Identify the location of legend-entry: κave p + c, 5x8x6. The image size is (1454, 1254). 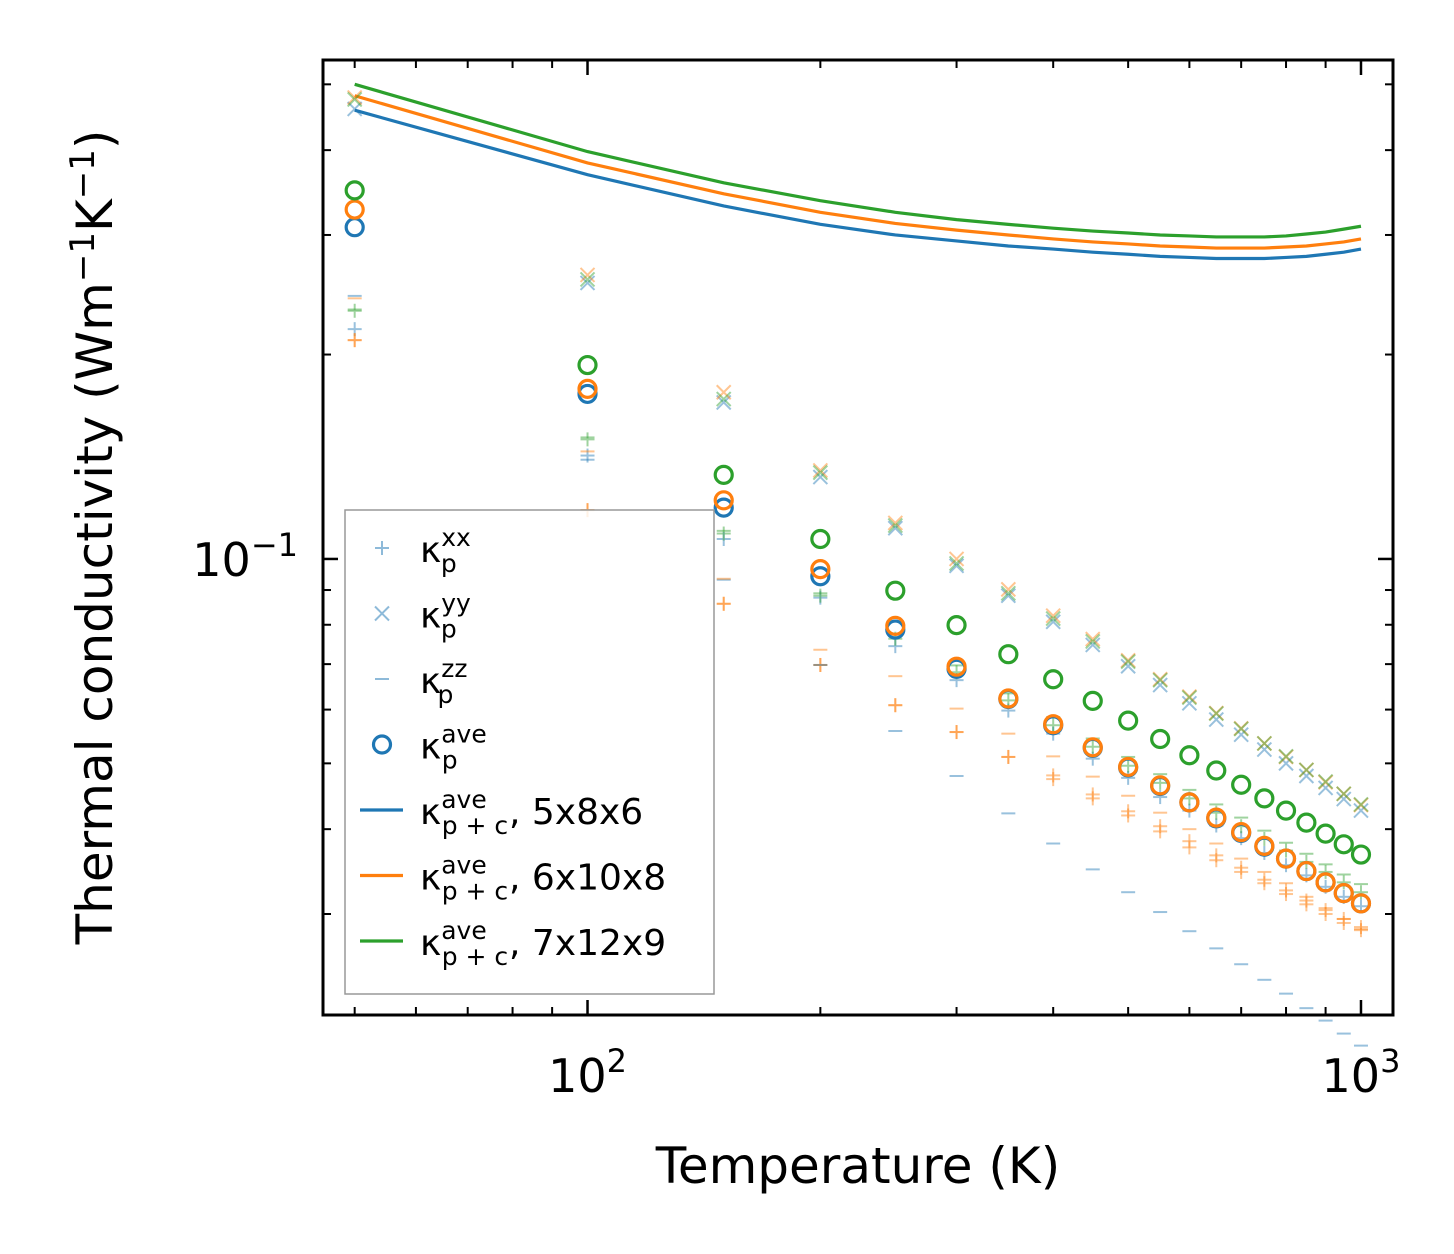
(501, 812).